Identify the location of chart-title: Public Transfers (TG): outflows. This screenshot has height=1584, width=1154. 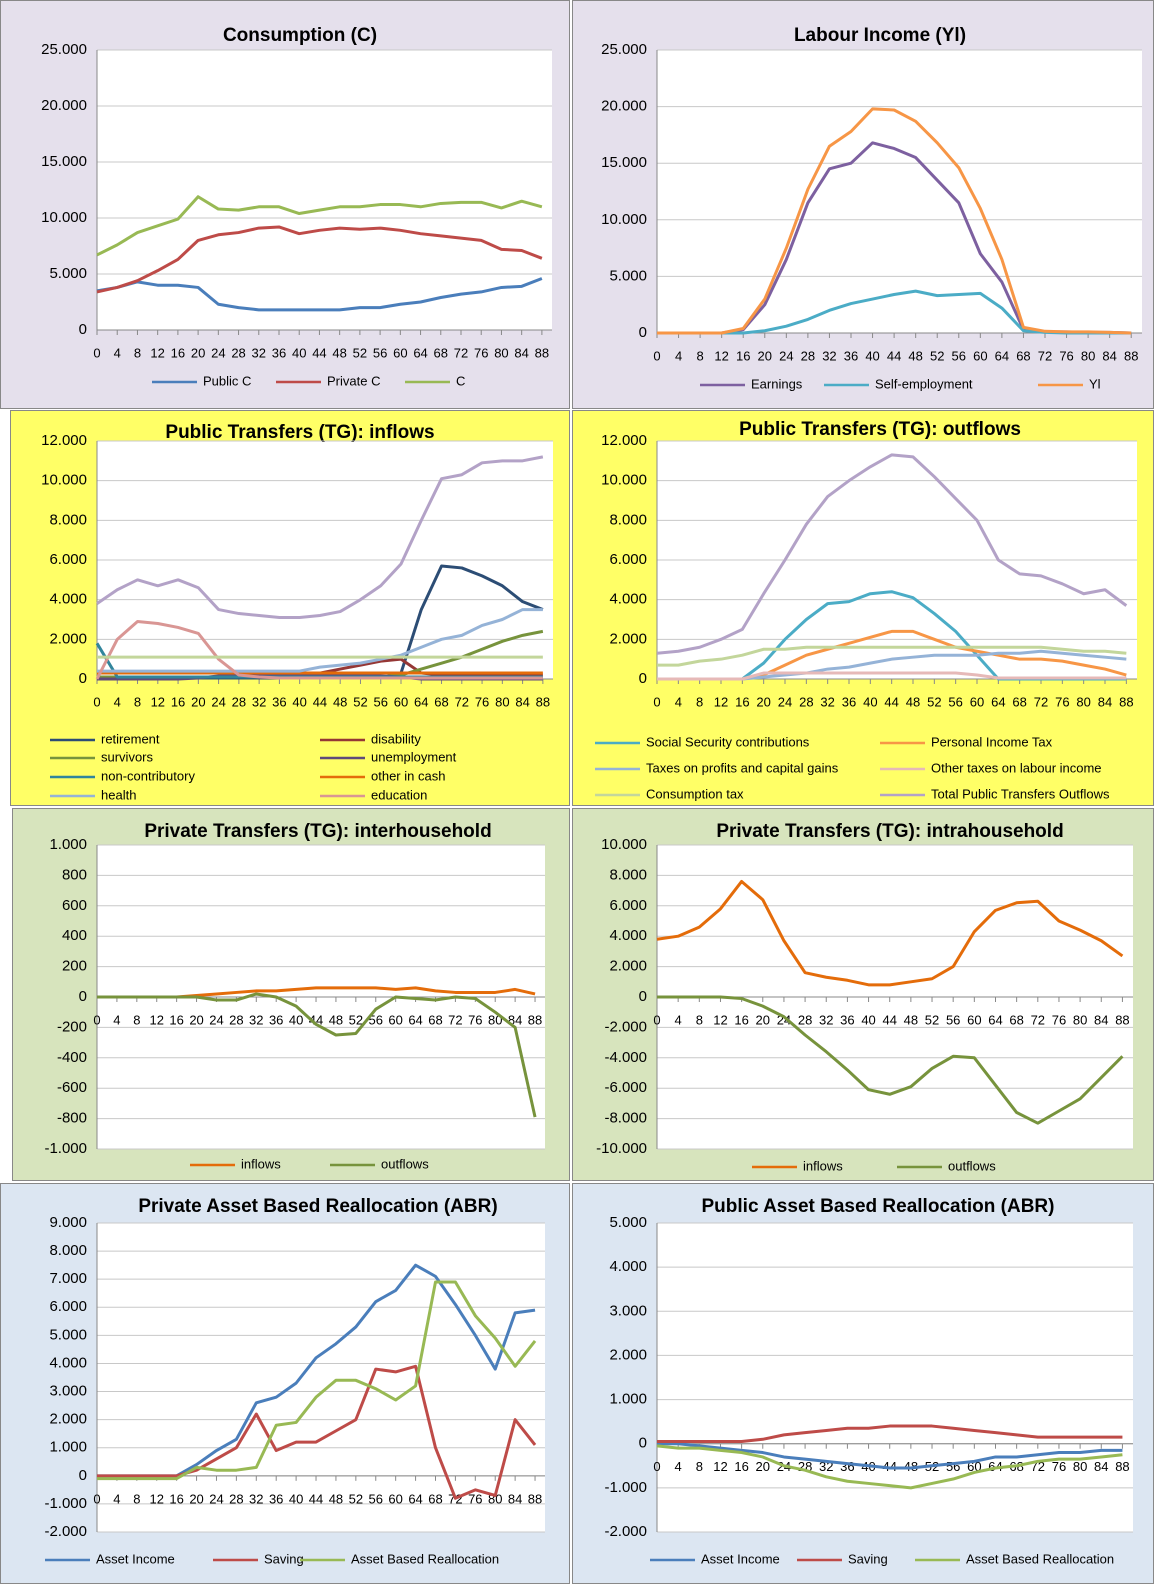
(880, 429).